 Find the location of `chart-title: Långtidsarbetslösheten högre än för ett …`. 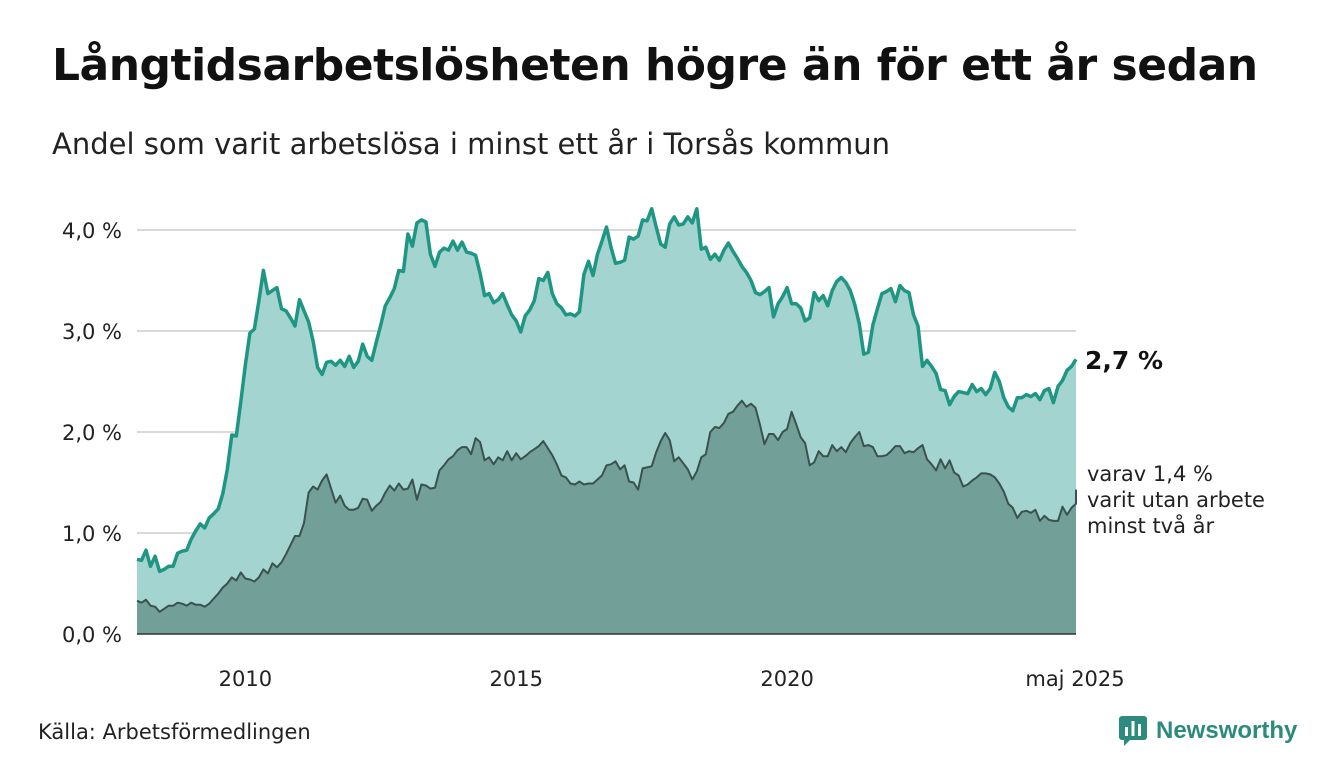

chart-title: Långtidsarbetslösheten högre än för ett … is located at coordinates (655, 65).